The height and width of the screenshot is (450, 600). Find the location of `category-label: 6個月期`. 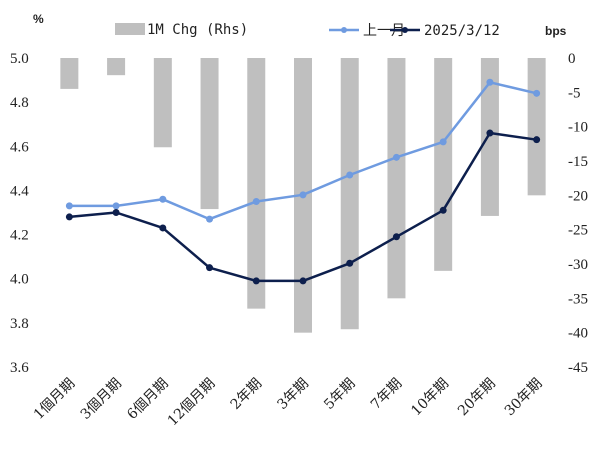

category-label: 6個月期 is located at coordinates (147, 399).